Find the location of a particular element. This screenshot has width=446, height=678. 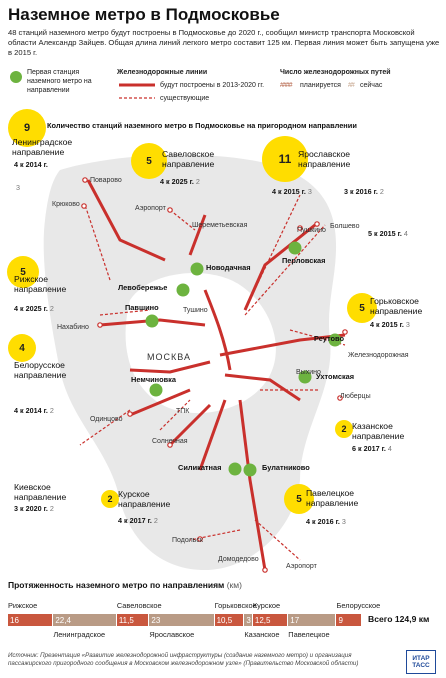

station-pavshino: Павшино is located at coordinates (142, 307).